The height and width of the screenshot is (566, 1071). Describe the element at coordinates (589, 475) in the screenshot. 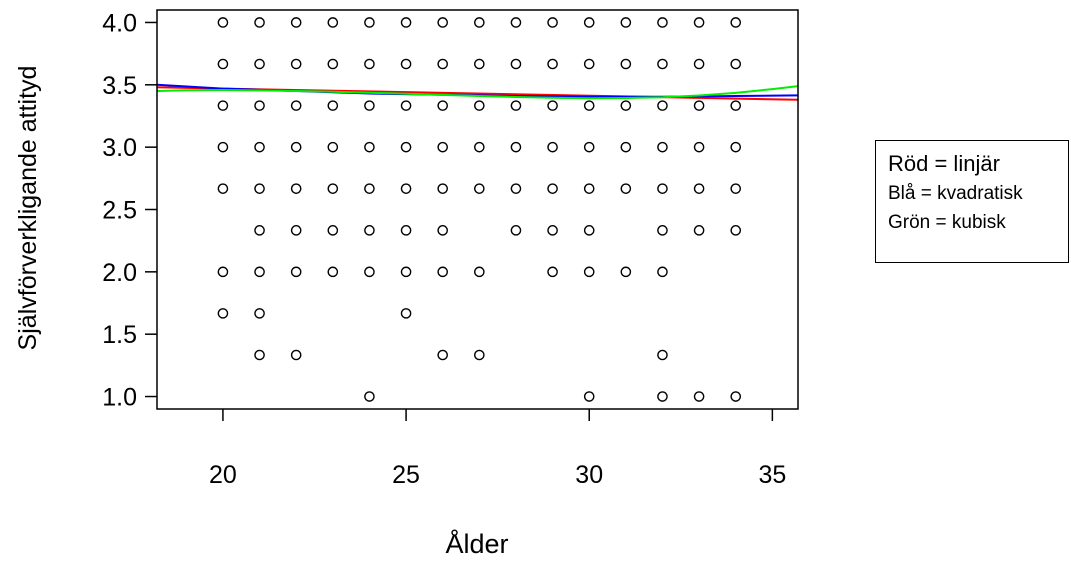

I see `x-tick-label: 30` at that location.